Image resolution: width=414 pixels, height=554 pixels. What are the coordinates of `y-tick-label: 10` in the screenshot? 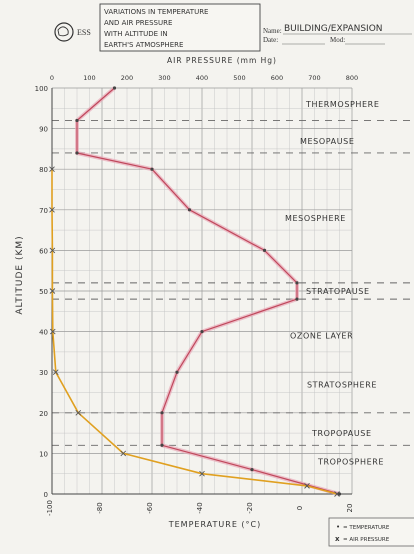 It's located at (43, 454).